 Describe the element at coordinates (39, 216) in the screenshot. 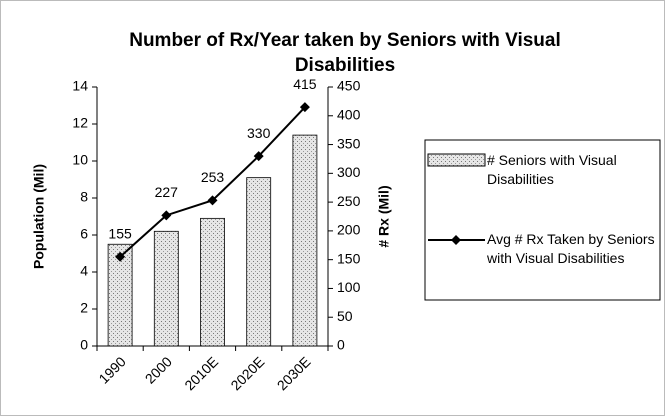

I see `y-axis-title: Population (Mil)` at that location.